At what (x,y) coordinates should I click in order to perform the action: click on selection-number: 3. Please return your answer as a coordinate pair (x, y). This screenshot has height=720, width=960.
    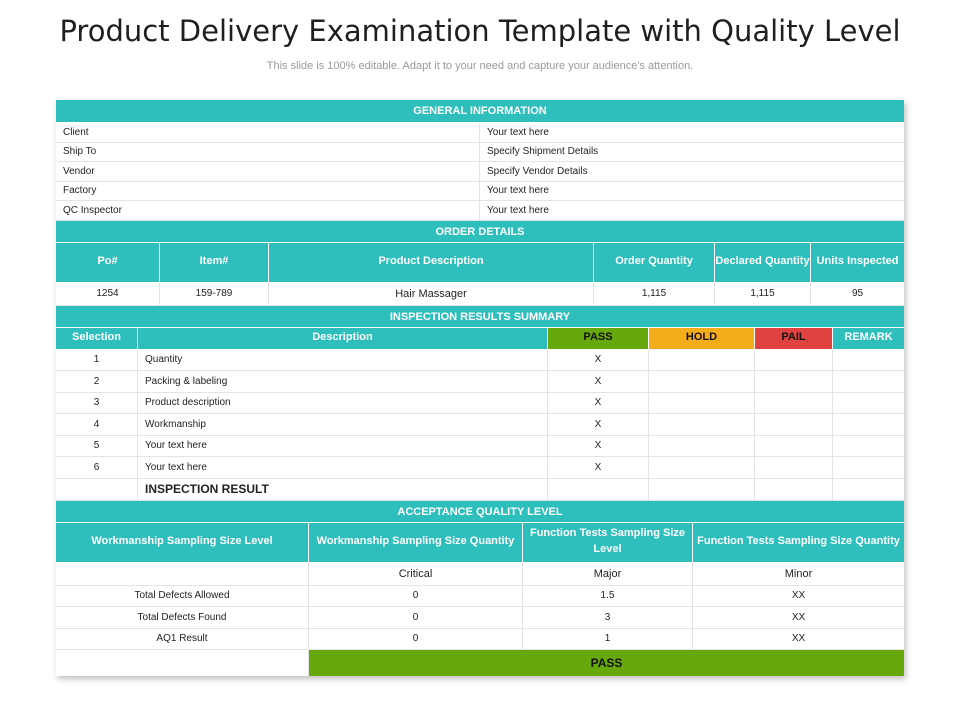
    Looking at the image, I should click on (97, 402).